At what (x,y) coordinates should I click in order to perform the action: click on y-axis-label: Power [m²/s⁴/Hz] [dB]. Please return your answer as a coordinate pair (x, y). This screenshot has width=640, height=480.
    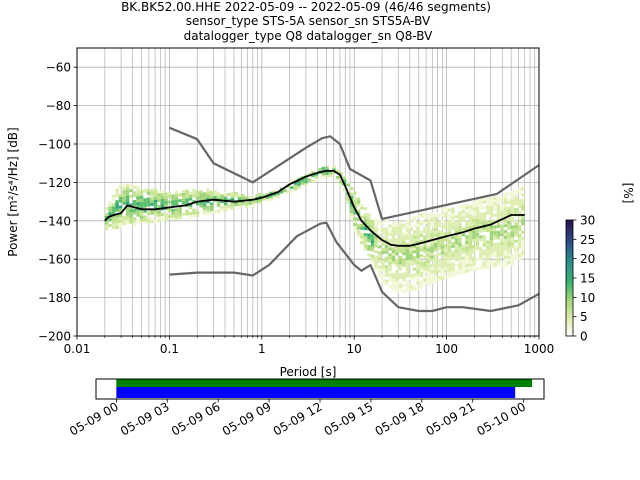
    Looking at the image, I should click on (13, 191).